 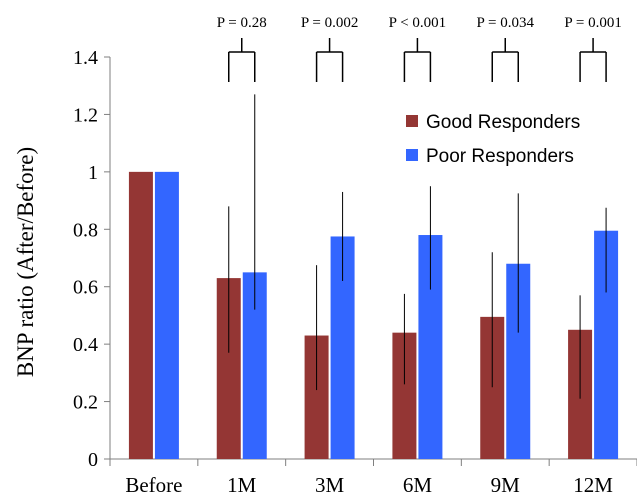 I want to click on y-tick-label: 0.8, so click(x=85, y=230).